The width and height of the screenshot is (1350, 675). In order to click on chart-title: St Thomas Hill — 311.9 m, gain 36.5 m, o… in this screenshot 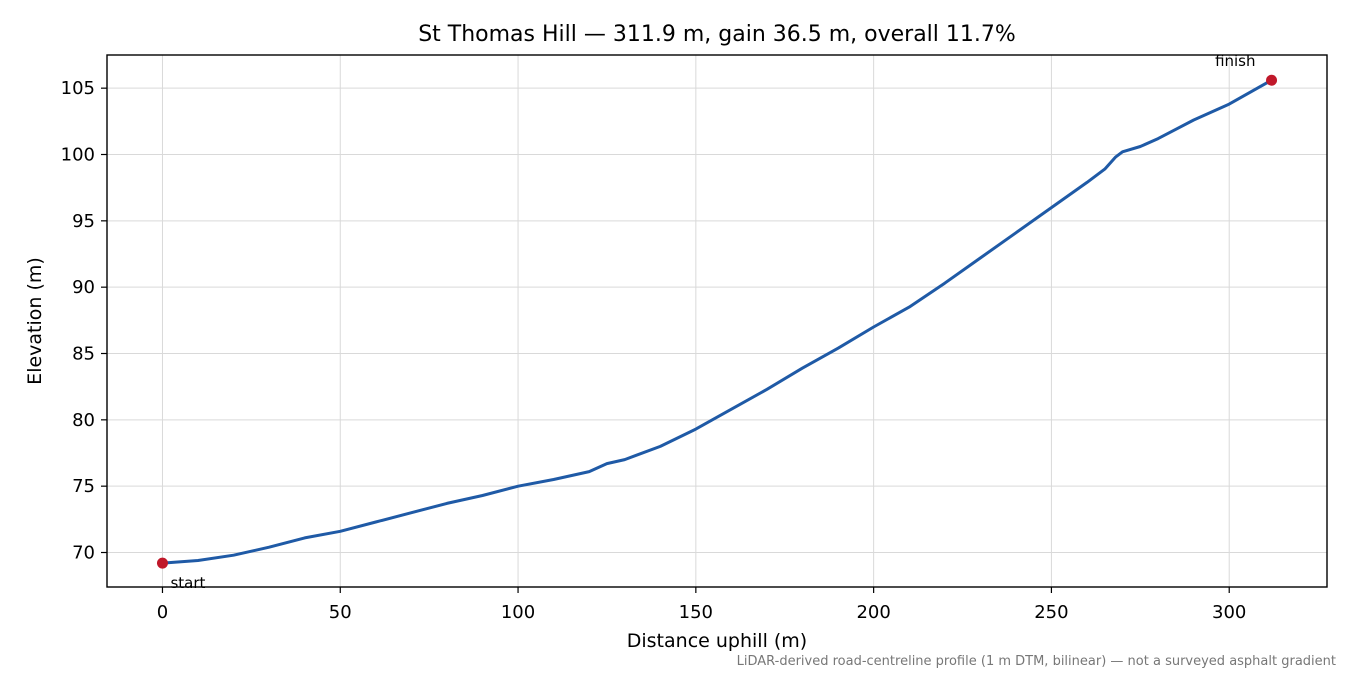, I will do `click(717, 34)`.